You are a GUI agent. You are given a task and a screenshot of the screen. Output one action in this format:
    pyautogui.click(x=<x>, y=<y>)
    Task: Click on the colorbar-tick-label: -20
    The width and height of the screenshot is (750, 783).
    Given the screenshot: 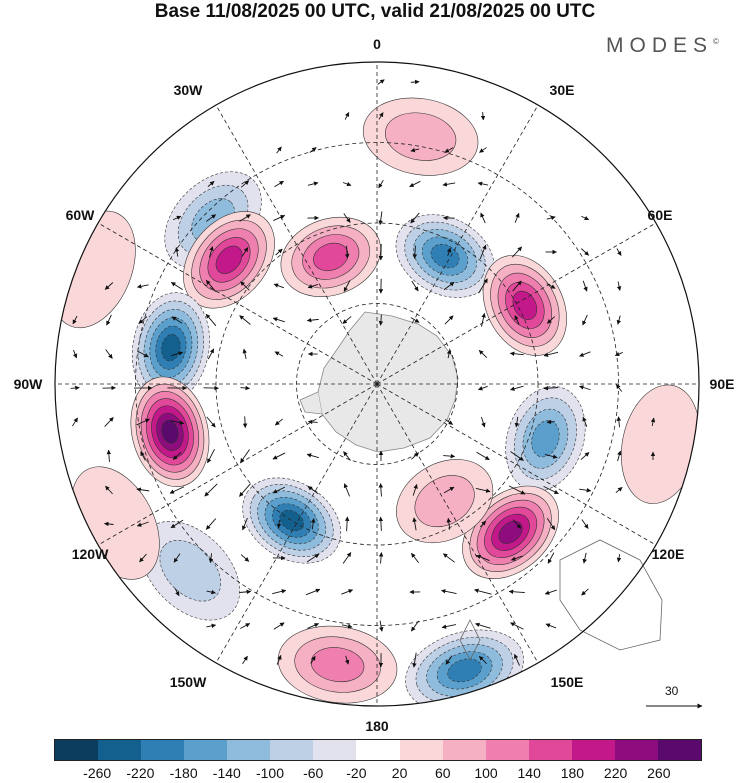 What is the action you would take?
    pyautogui.click(x=356, y=773)
    